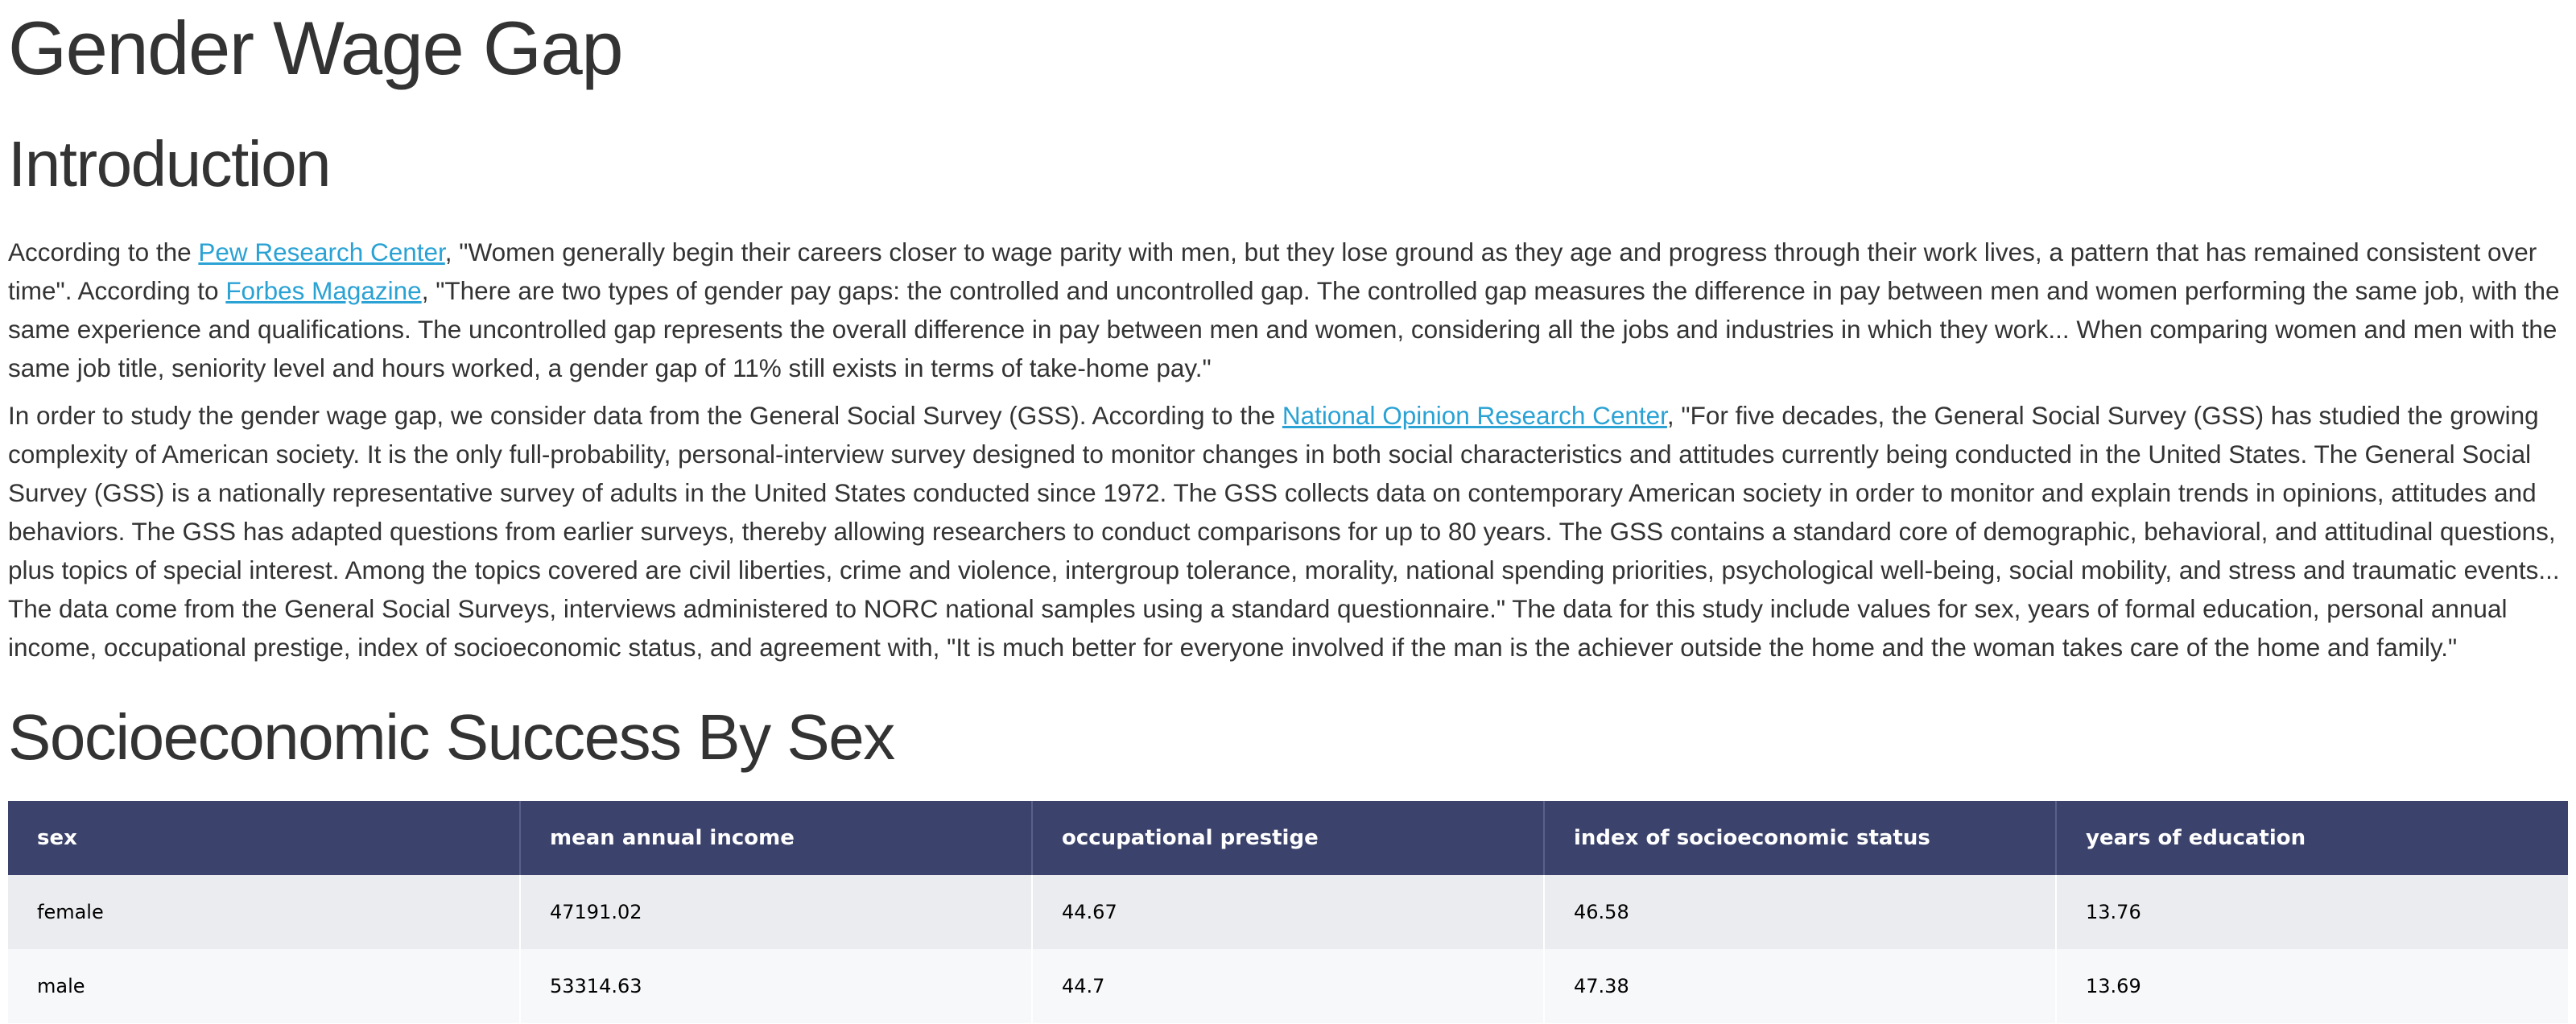  What do you see at coordinates (1800, 838) in the screenshot?
I see `column-header-socioeconomic-index: index of socioeconomic status` at bounding box center [1800, 838].